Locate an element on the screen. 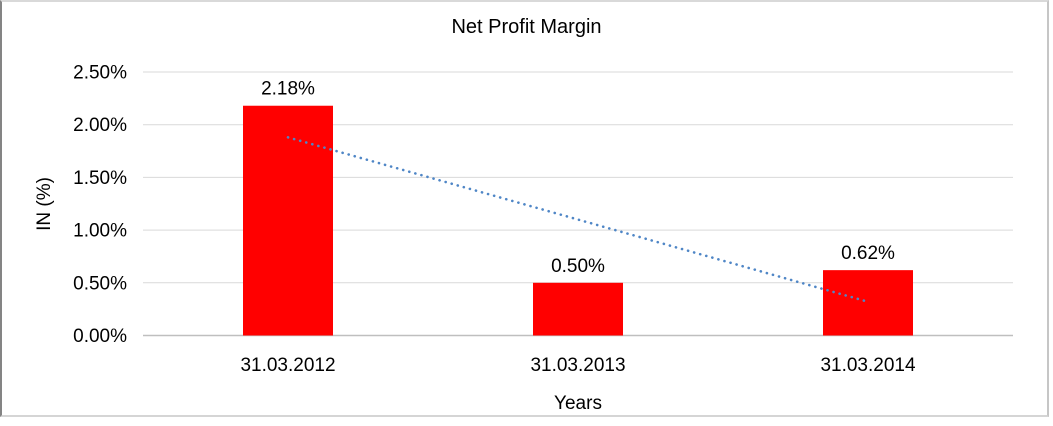  x-category-label: 31.03.2014 is located at coordinates (868, 365).